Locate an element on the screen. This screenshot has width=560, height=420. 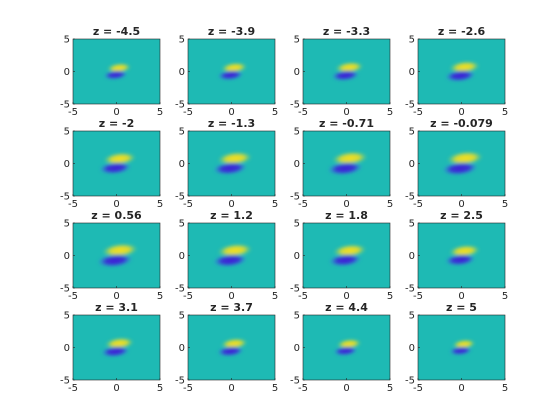
subplot-title: z = -0.71 is located at coordinates (346, 123).